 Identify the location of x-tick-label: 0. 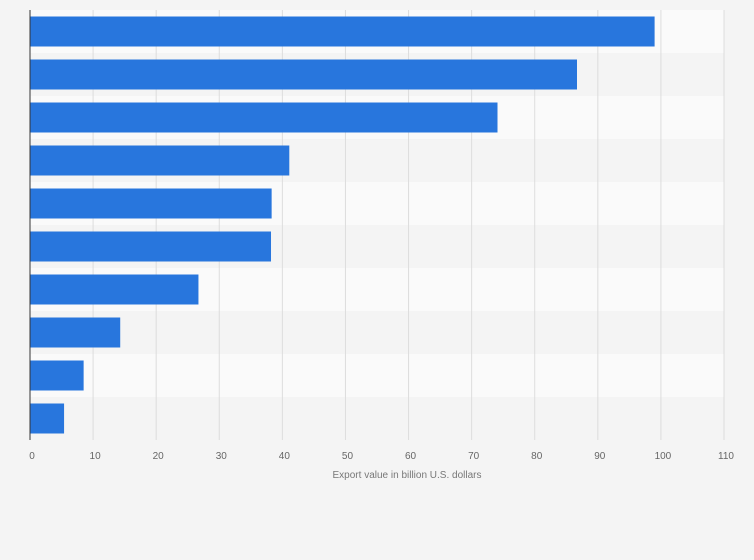
(32, 456).